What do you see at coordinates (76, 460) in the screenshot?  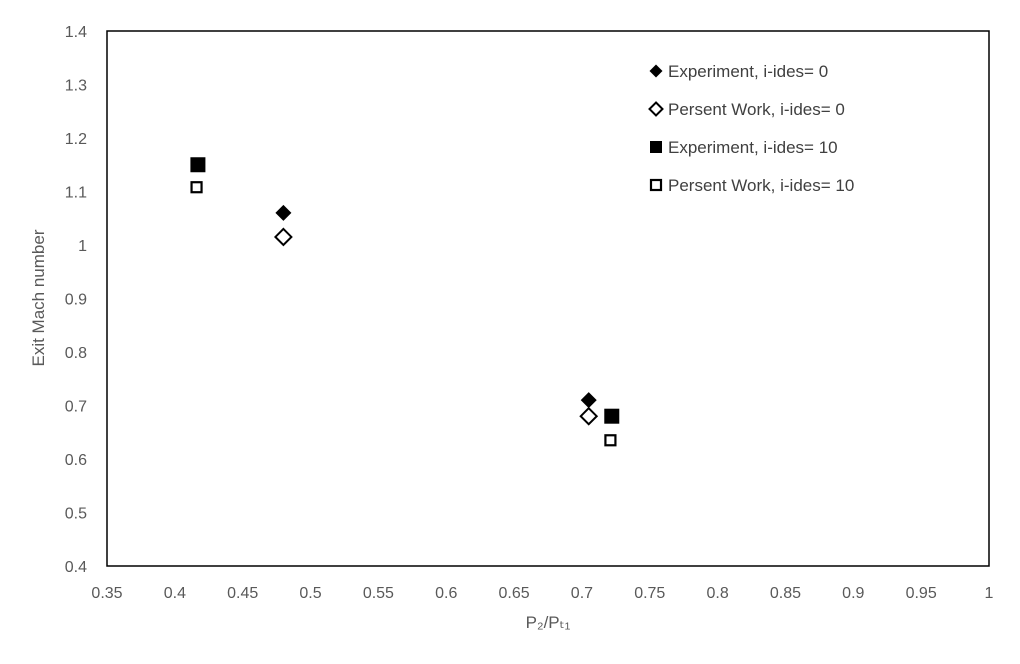 I see `y-tick-label: 0.6` at bounding box center [76, 460].